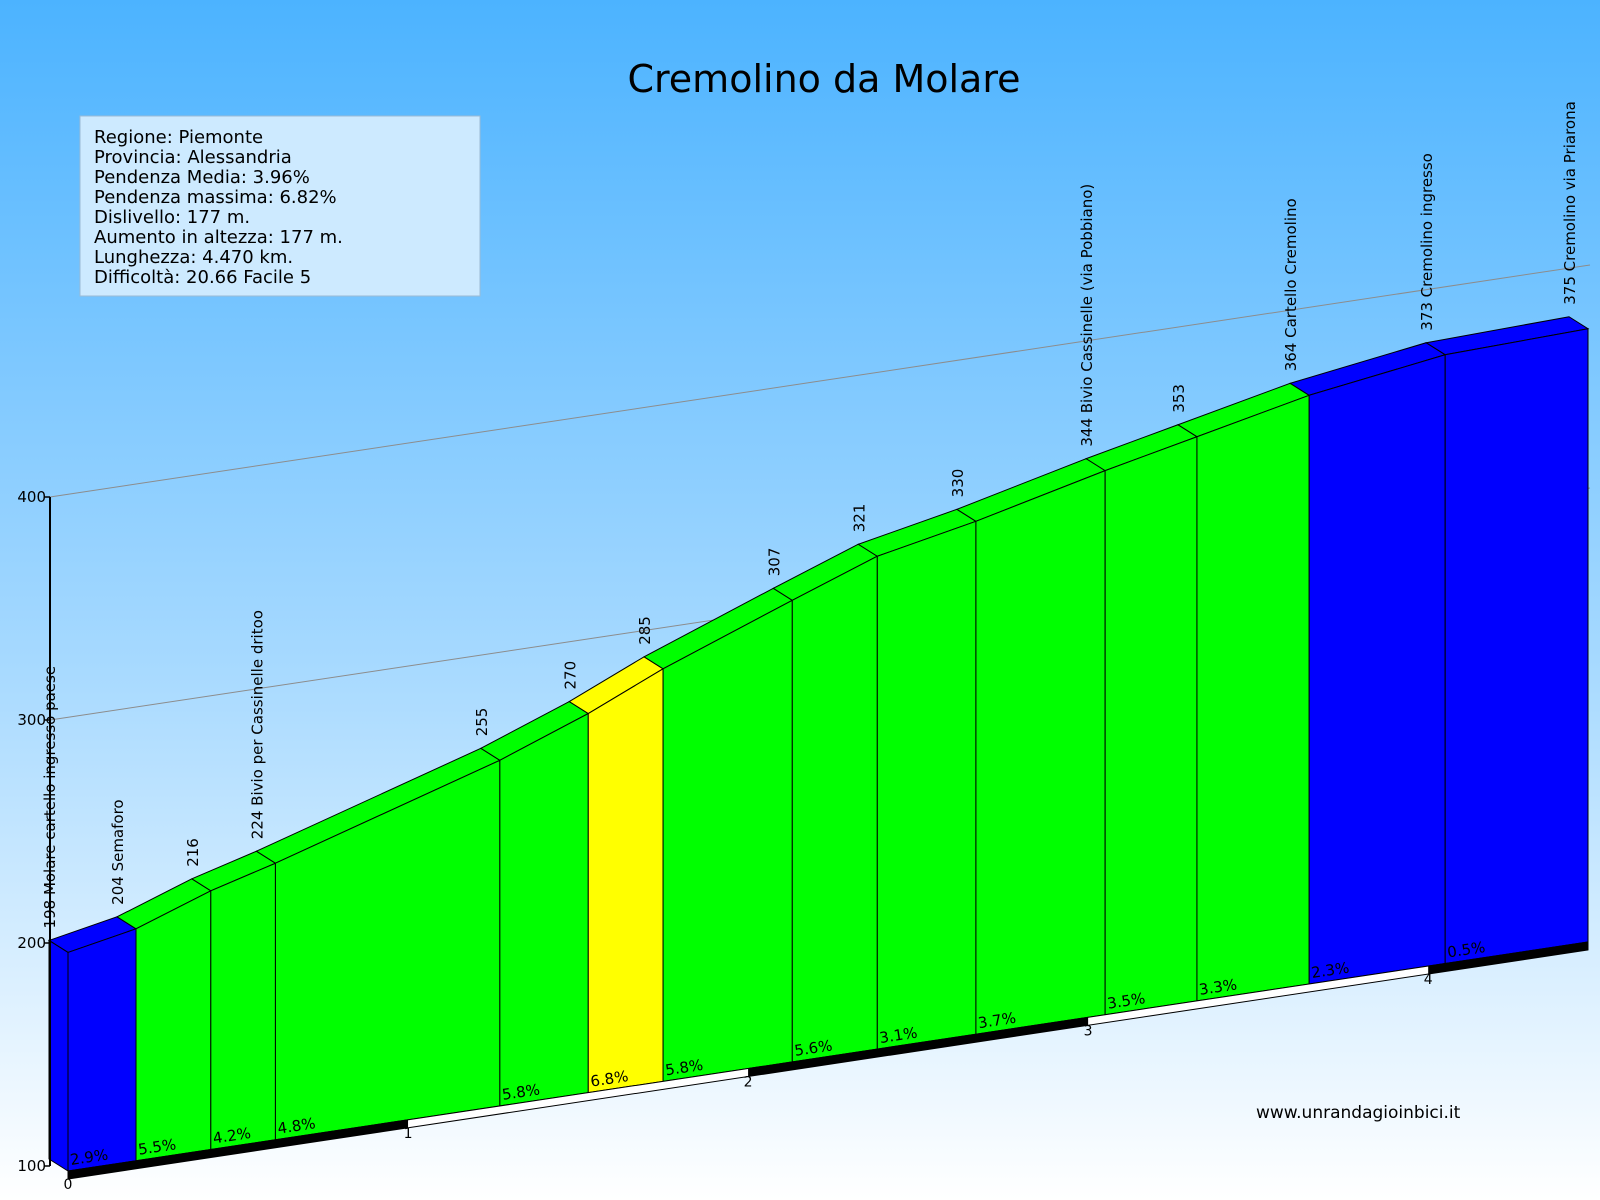 The height and width of the screenshot is (1200, 1600). Describe the element at coordinates (1330, 969) in the screenshot. I see `grade-label: 2.3%` at that location.